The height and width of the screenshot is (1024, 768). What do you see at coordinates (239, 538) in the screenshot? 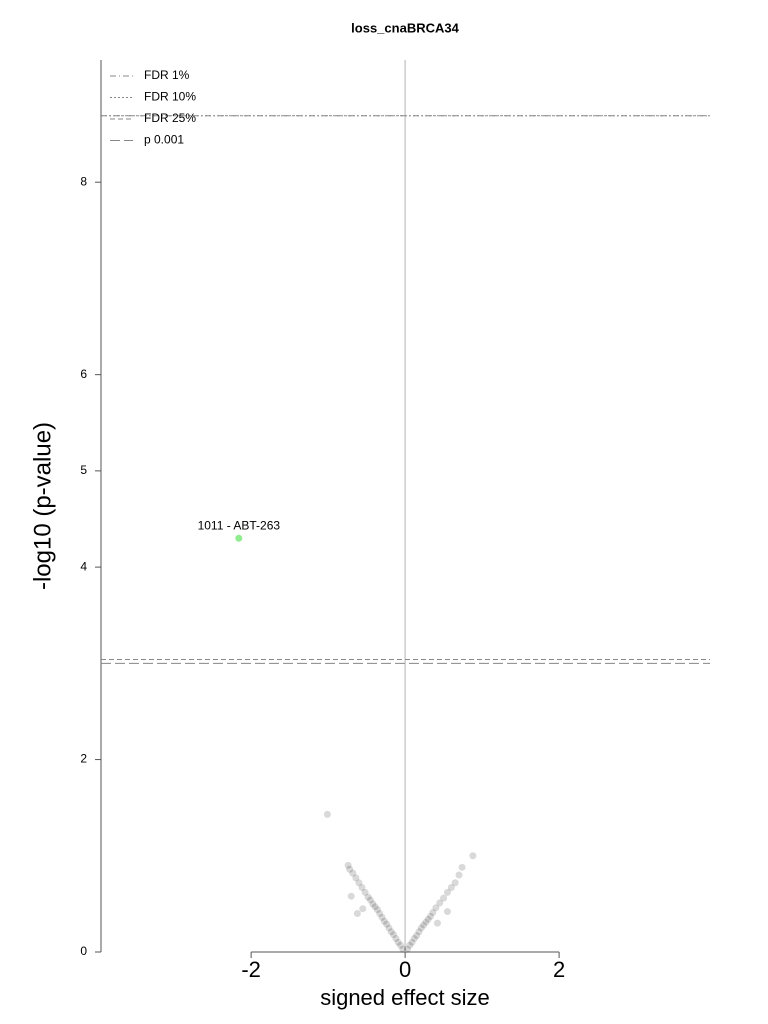
I see `highlight-point` at bounding box center [239, 538].